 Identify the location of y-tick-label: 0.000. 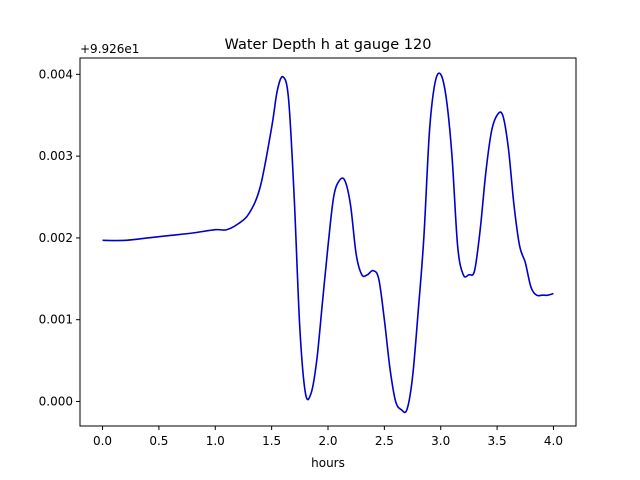
(56, 401).